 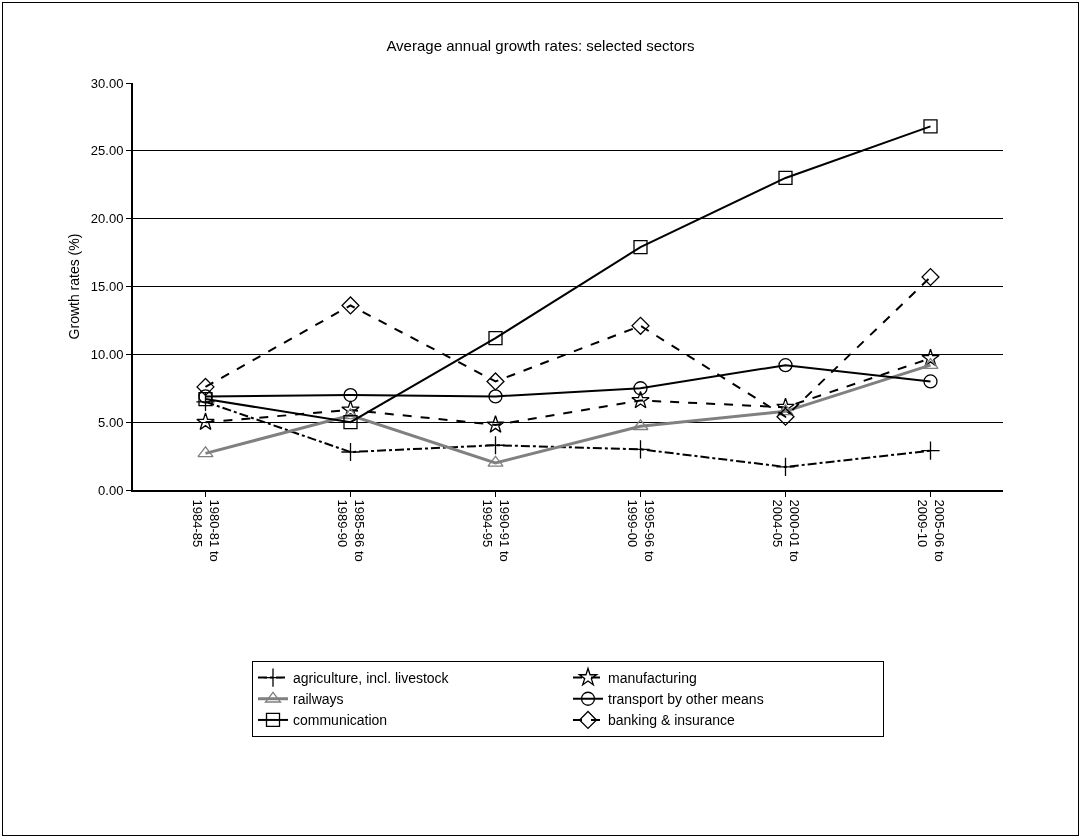 What do you see at coordinates (350, 530) in the screenshot?
I see `x-tick-label: 1985-86 to 1989-90` at bounding box center [350, 530].